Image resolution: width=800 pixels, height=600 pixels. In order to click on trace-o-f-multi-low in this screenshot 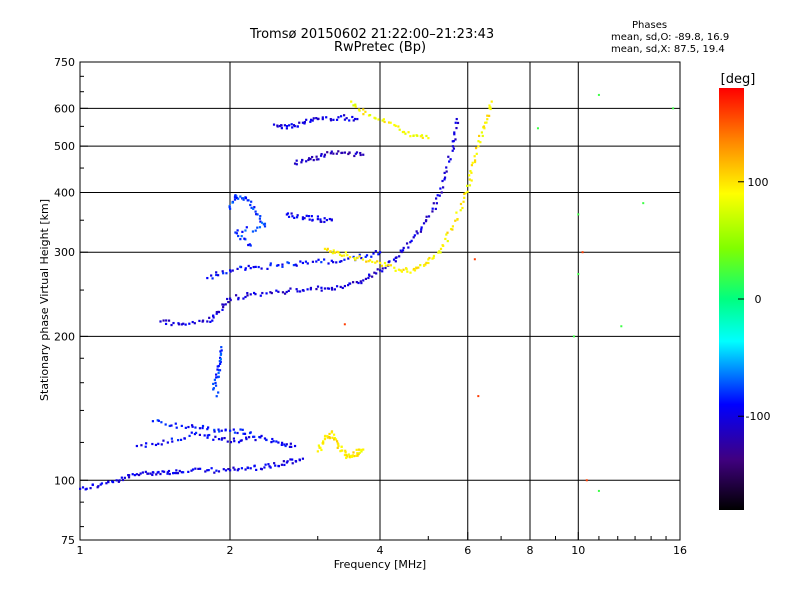, I will do `click(329, 158)`.